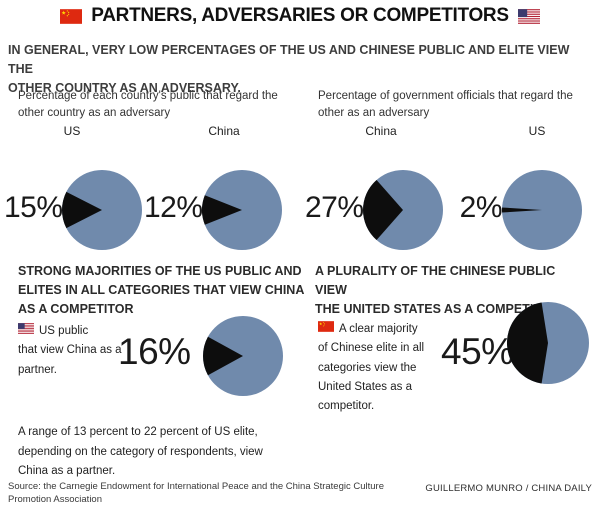 This screenshot has height=512, width=600. What do you see at coordinates (508, 488) in the screenshot?
I see `author-credit: GUILLERMO MUNRO / CHINA DAILY` at bounding box center [508, 488].